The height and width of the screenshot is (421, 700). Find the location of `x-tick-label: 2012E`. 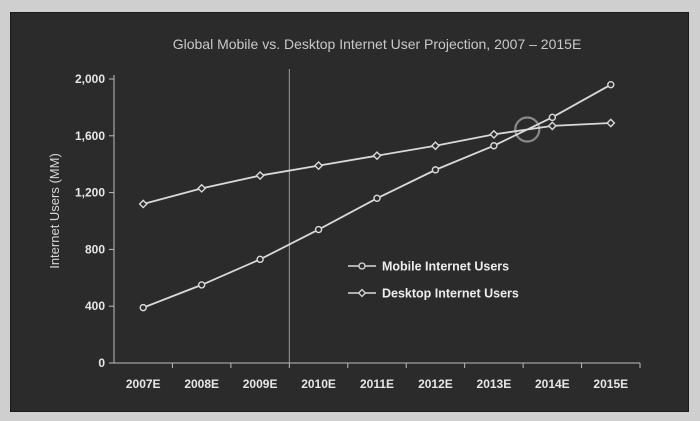

x-tick-label: 2012E is located at coordinates (435, 384).